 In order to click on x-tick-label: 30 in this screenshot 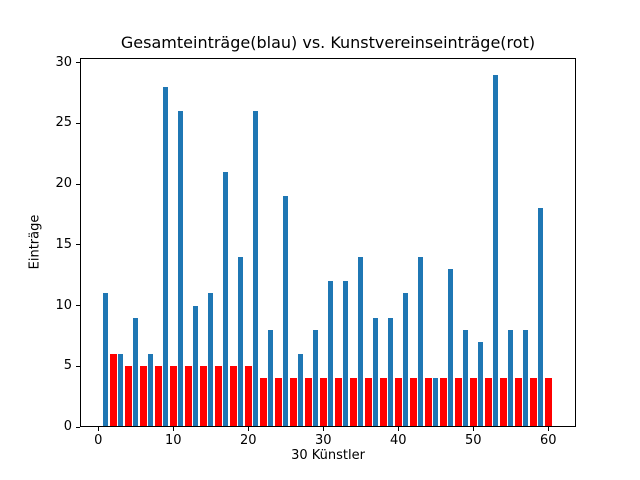, I will do `click(323, 440)`.